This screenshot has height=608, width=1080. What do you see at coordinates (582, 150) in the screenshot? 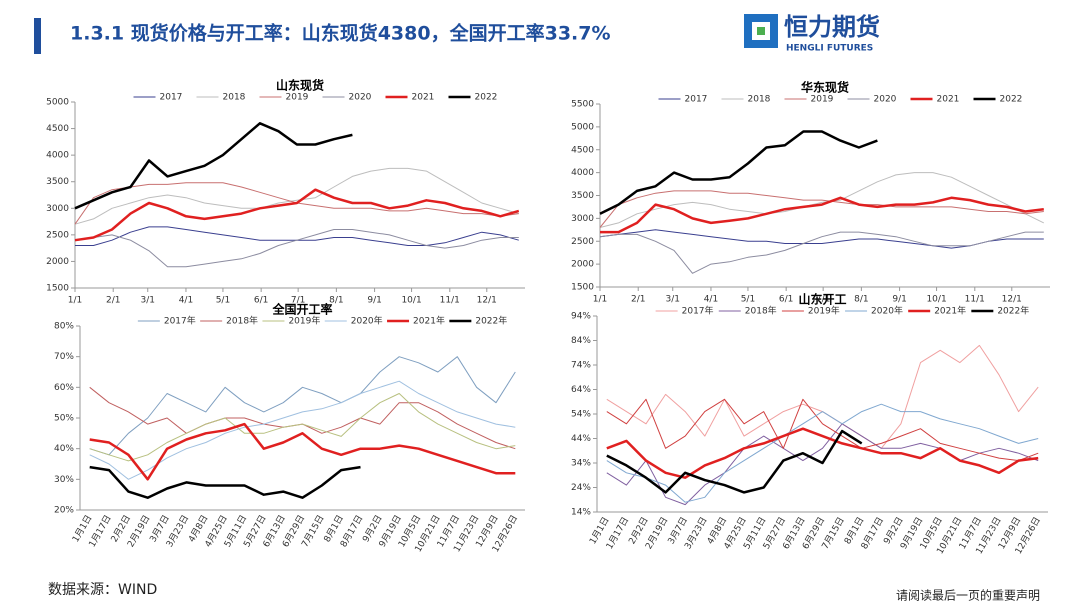
I see `y-tick-label: 4500` at bounding box center [582, 150].